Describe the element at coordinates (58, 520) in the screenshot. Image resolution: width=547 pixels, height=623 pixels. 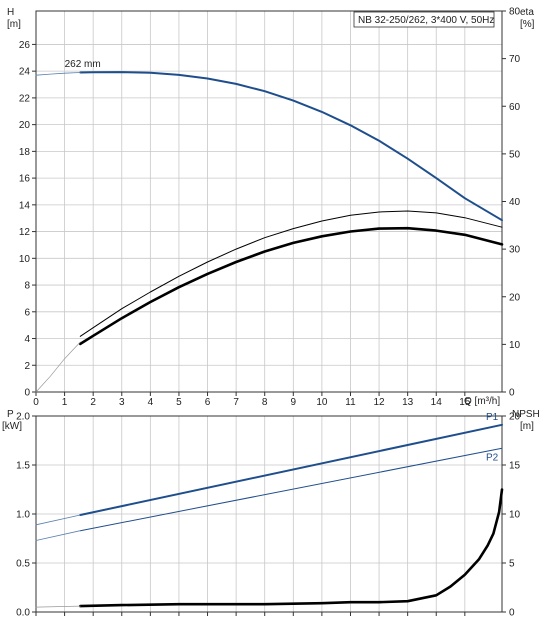
I see `series-P1-ext` at that location.